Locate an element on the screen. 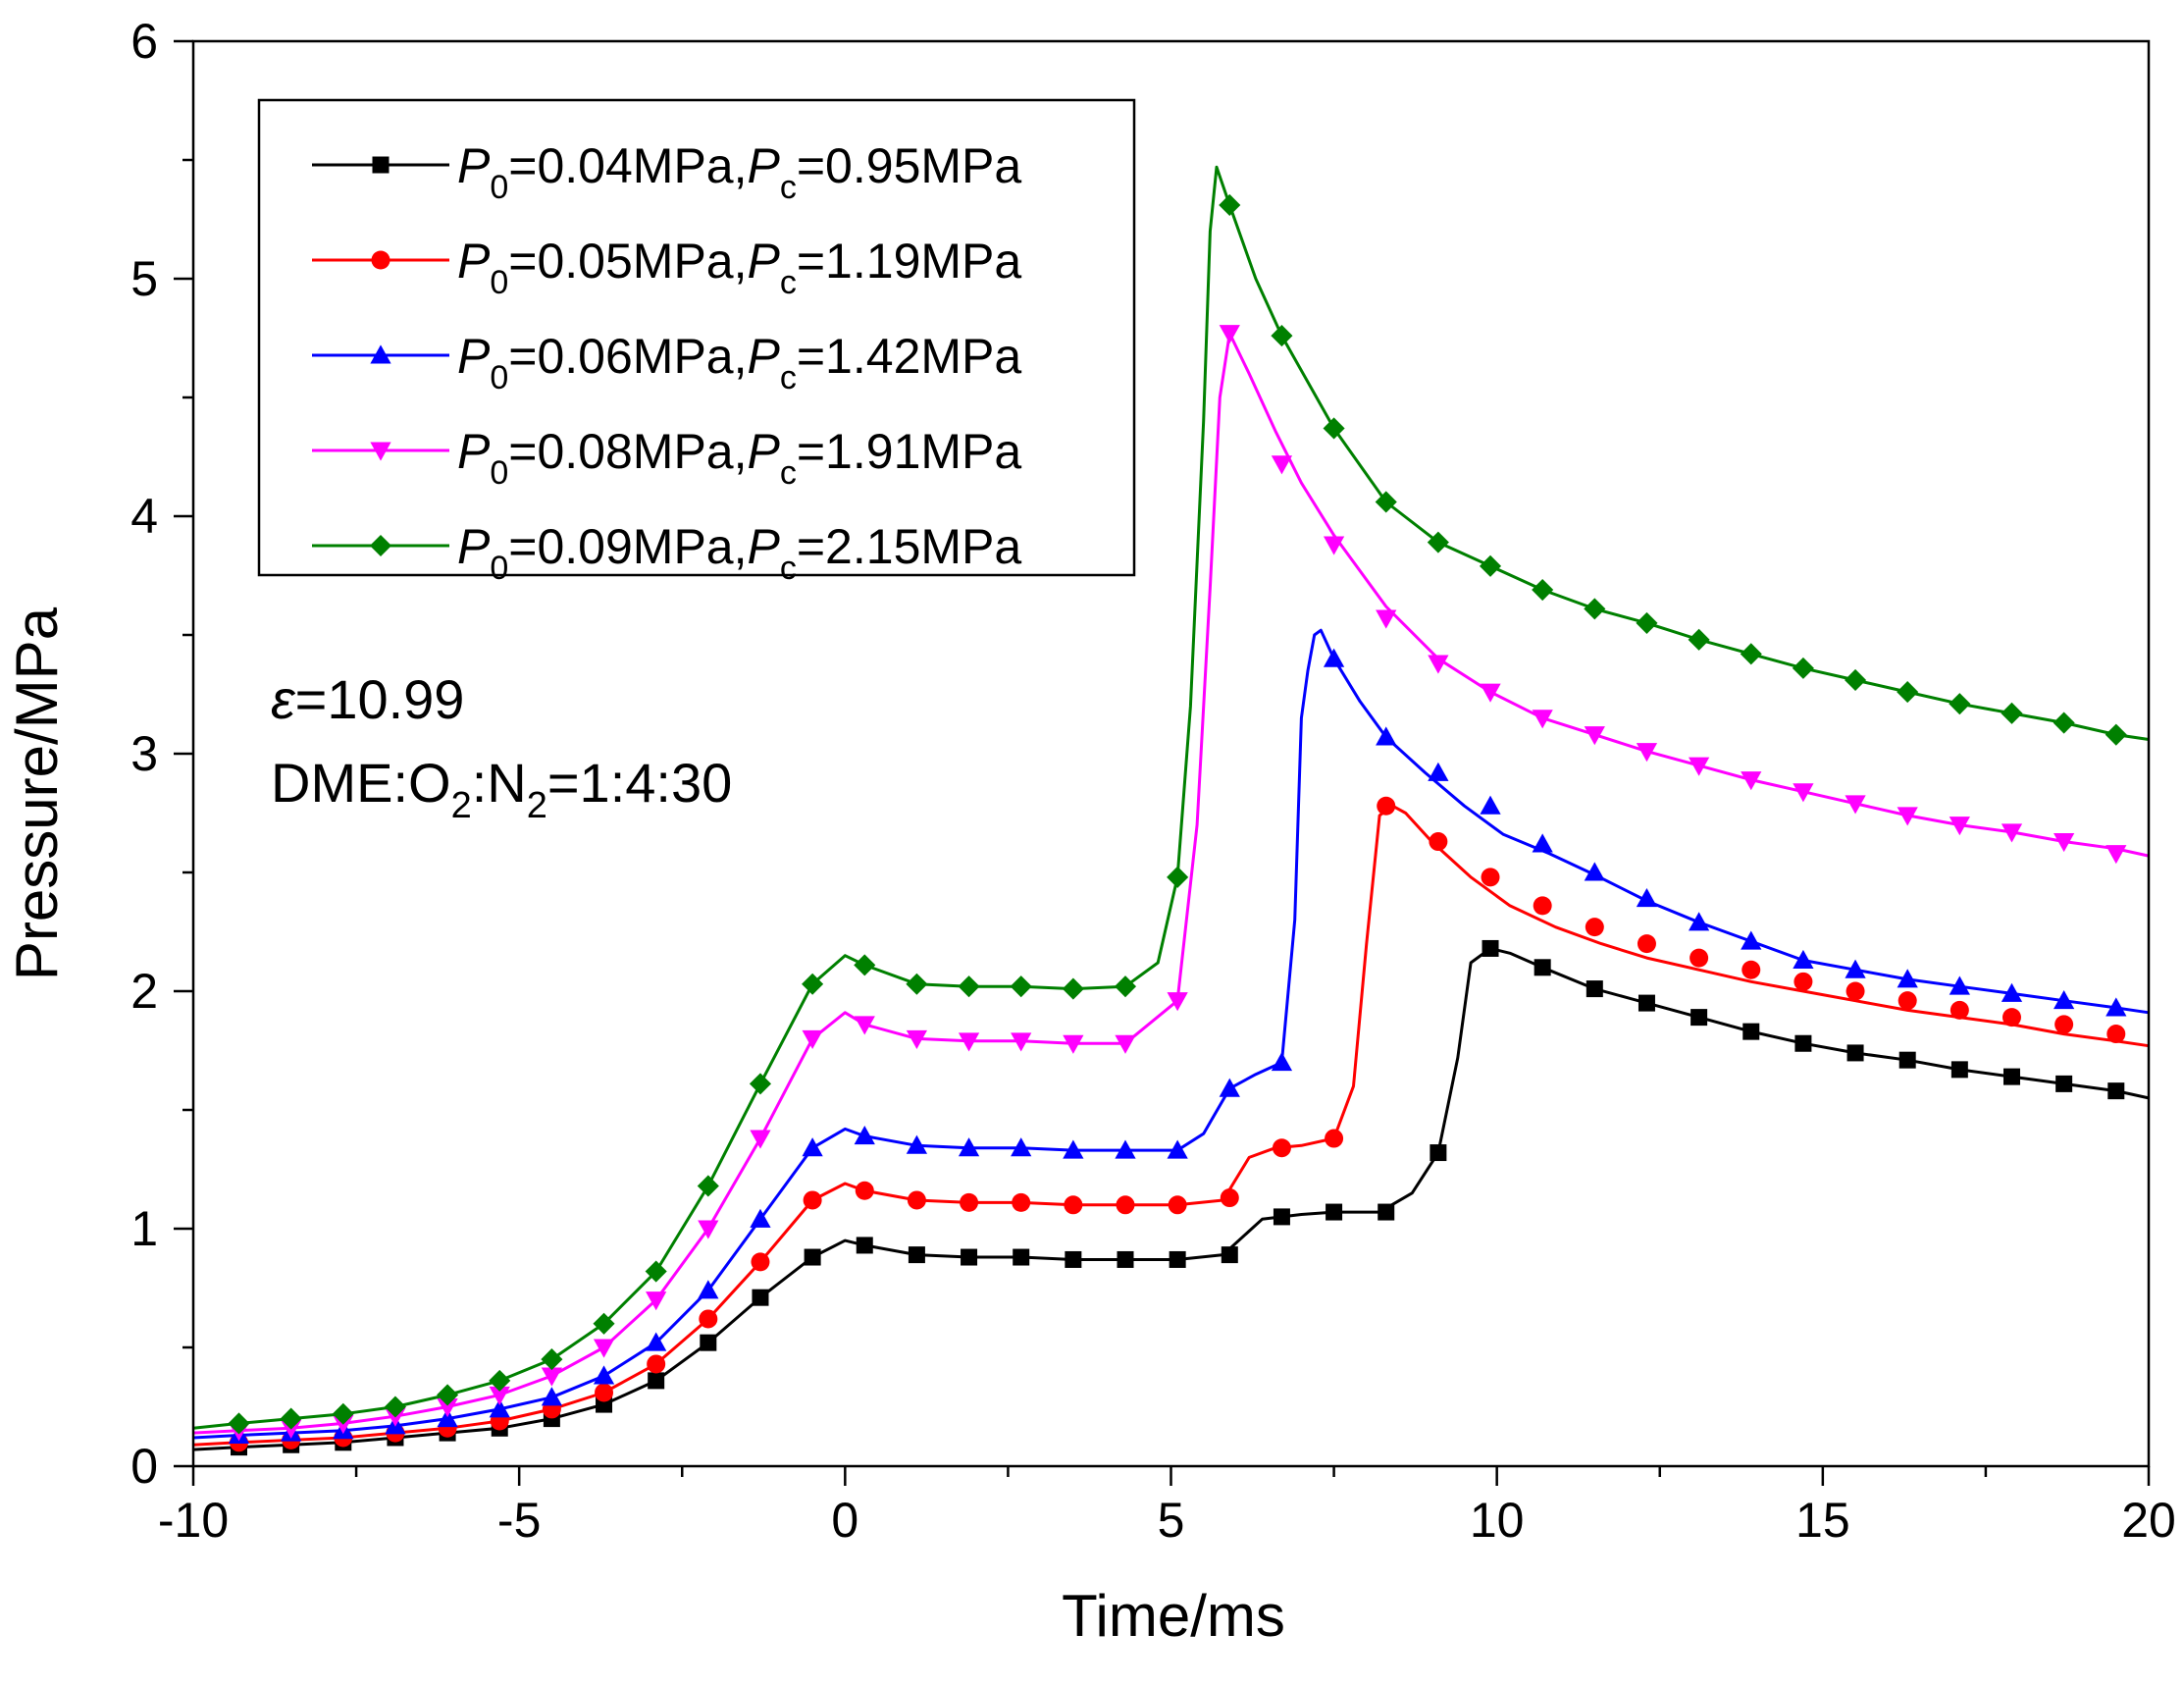 This screenshot has width=2184, height=1686. legend-box is located at coordinates (696, 337).